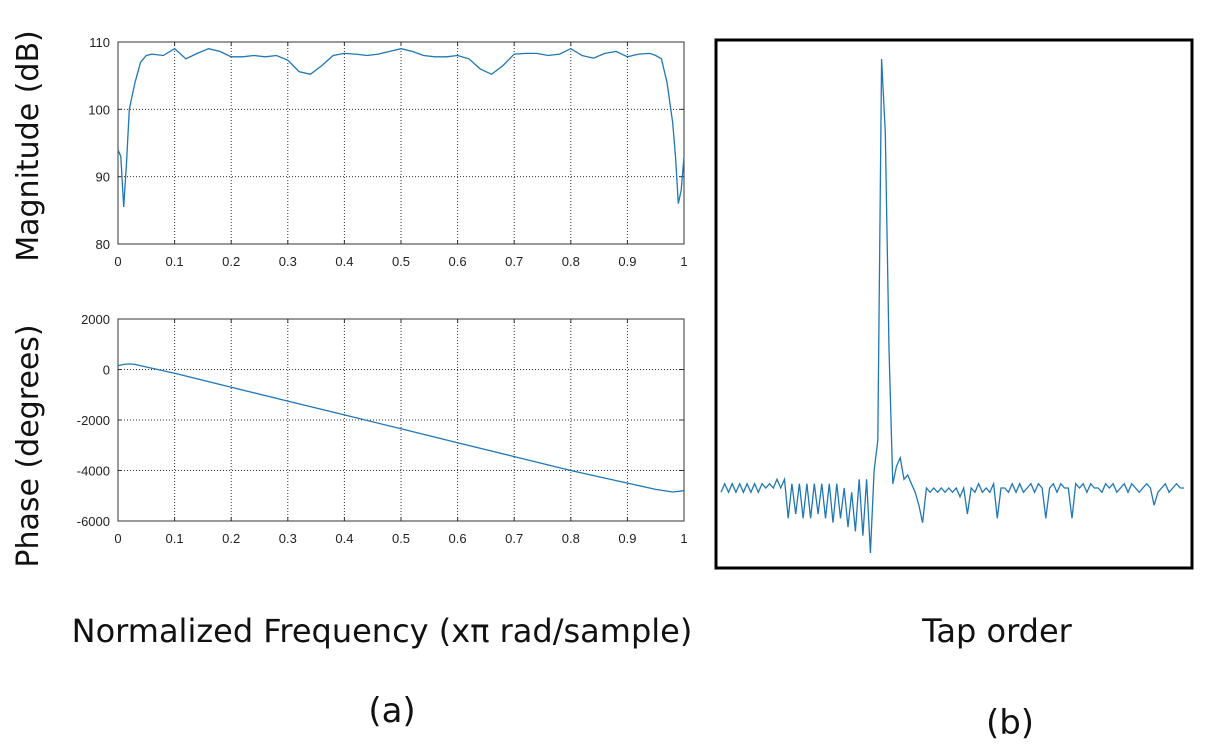 This screenshot has width=1206, height=748. I want to click on xlabel-b: Tap order, so click(997, 631).